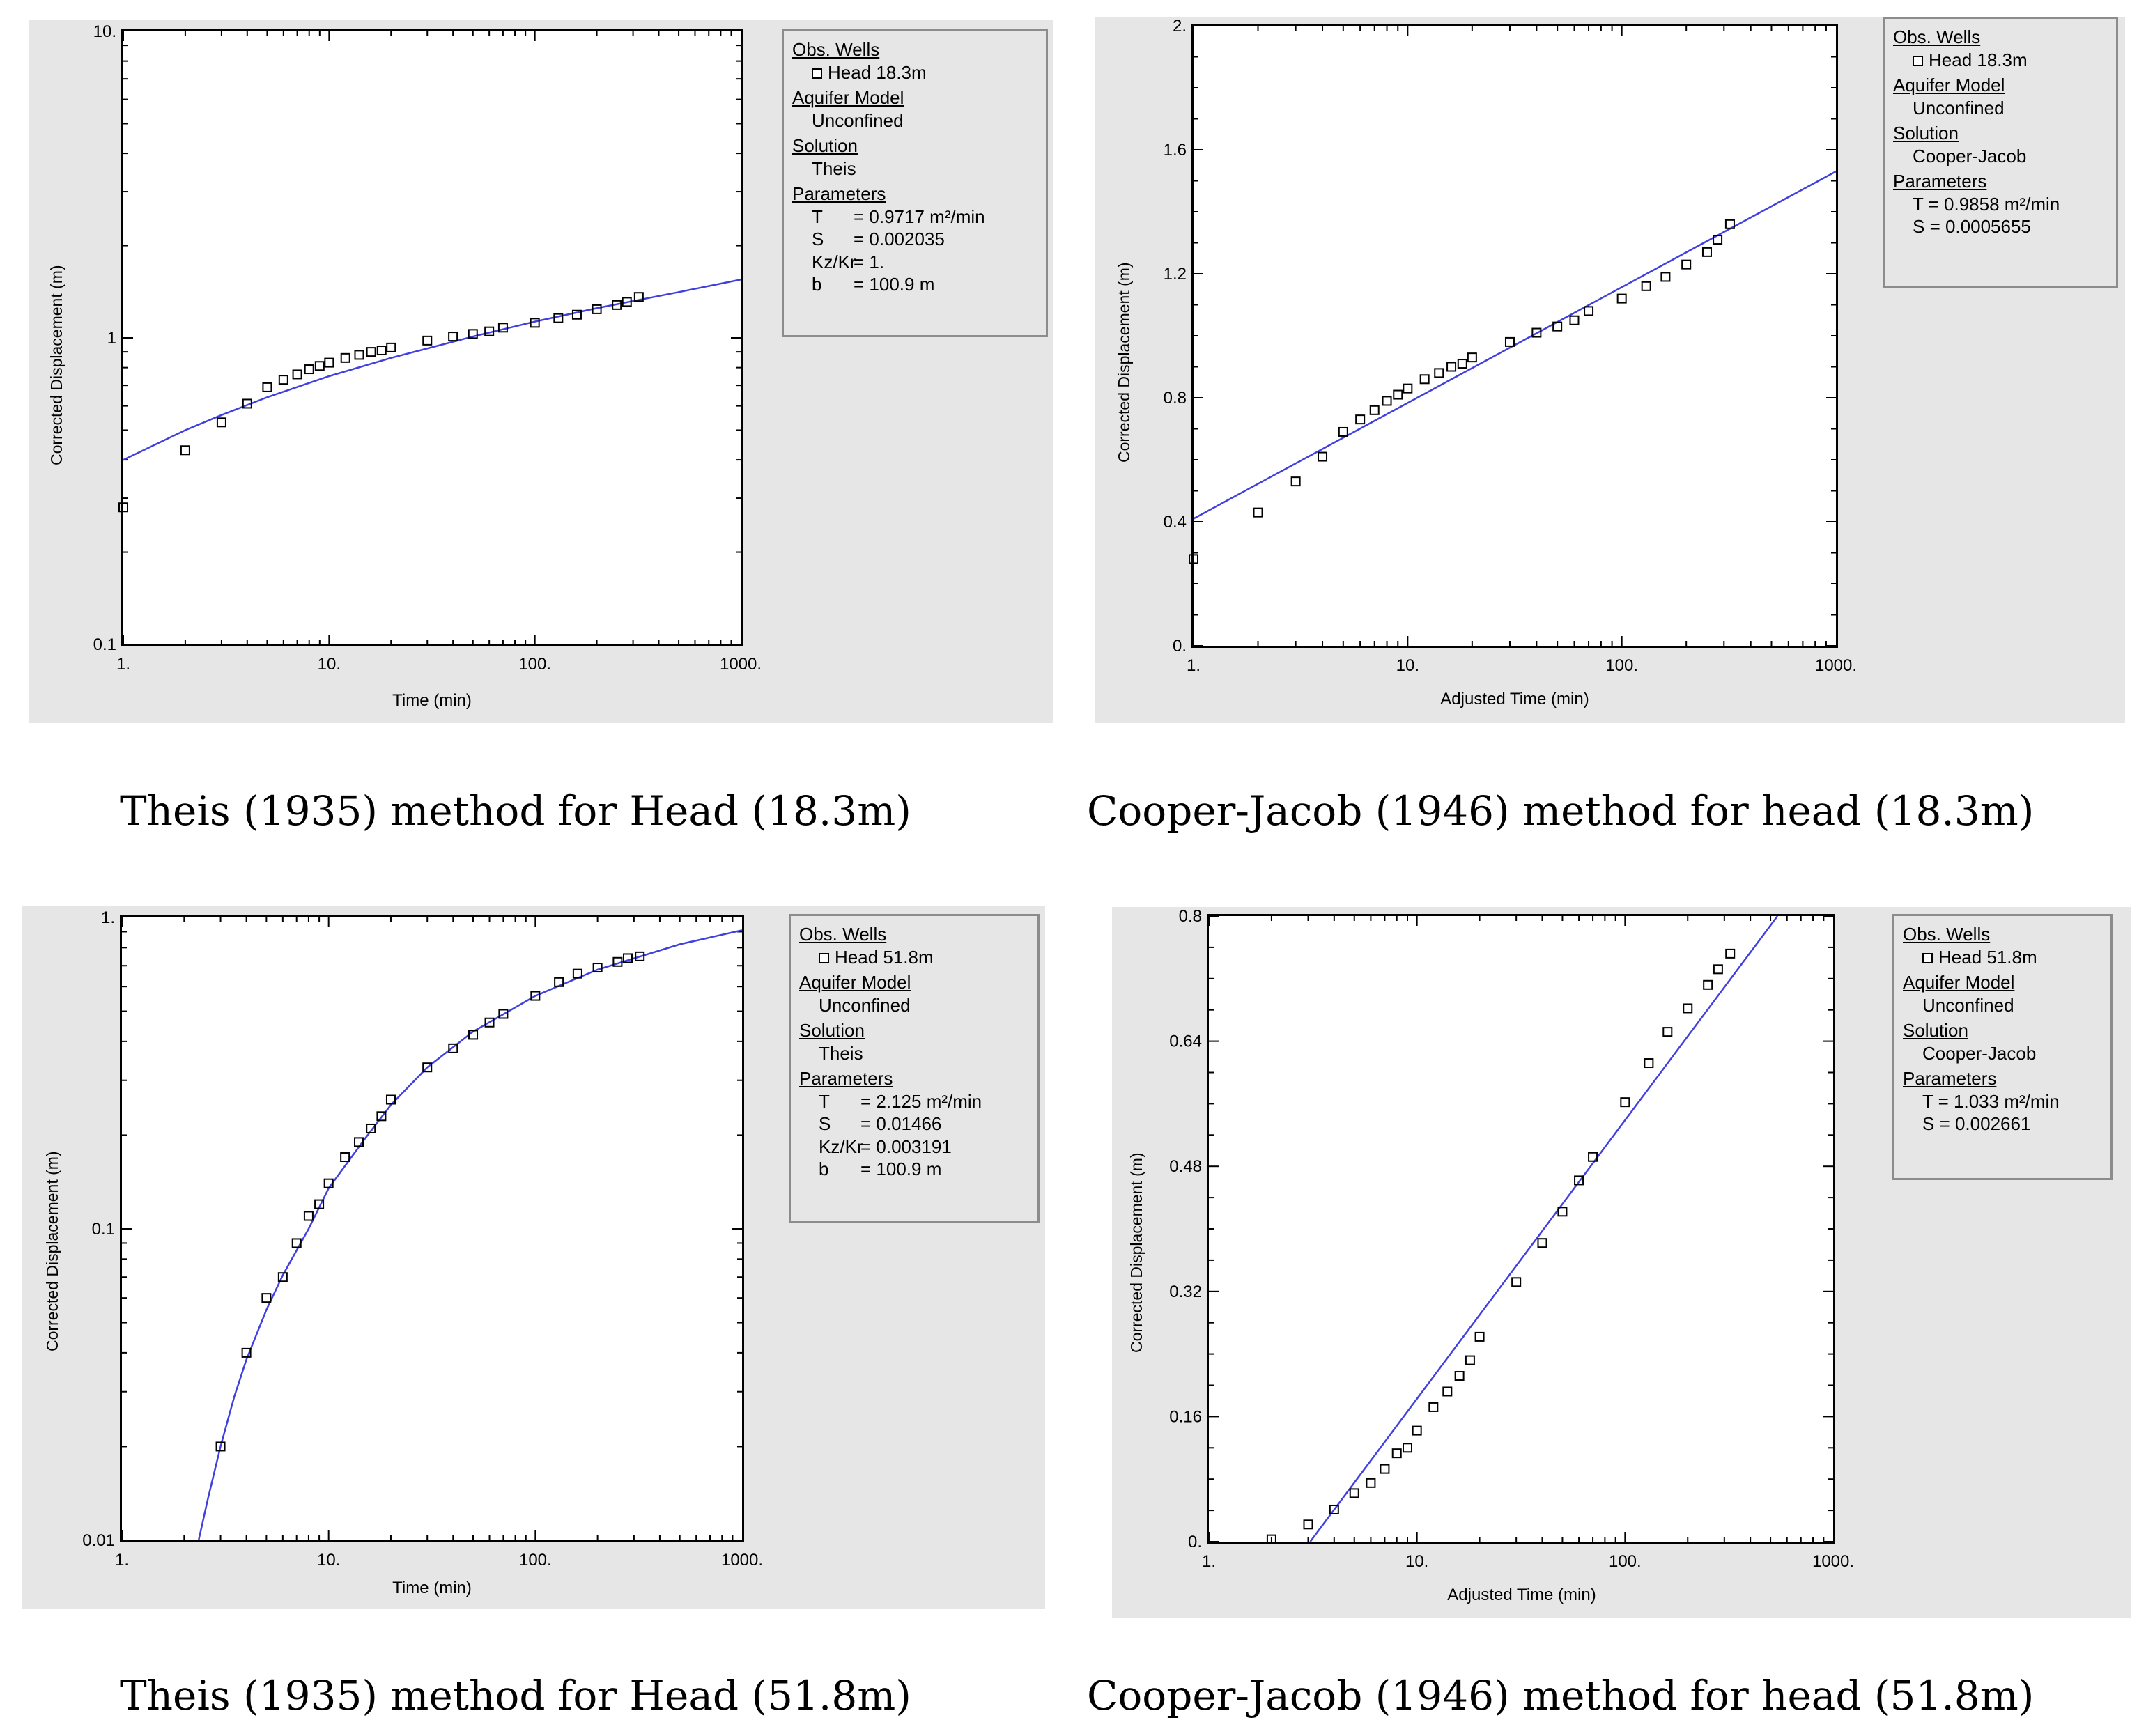  I want to click on legend-3-param: Kz/Kr = 0.003191, so click(914, 1147).